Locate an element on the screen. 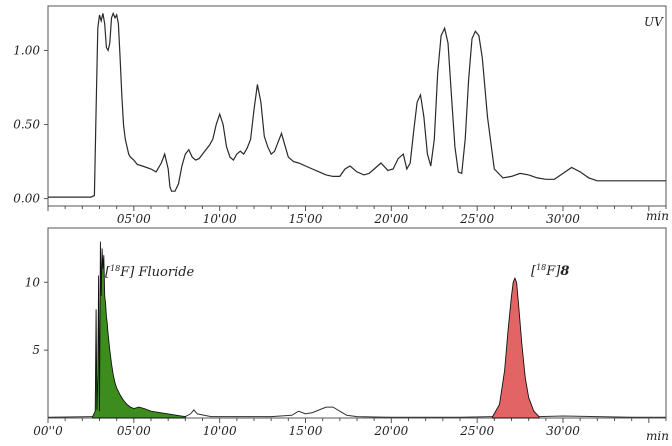 This screenshot has height=446, width=672. radio-x-tick-label: 20'00 is located at coordinates (390, 431).